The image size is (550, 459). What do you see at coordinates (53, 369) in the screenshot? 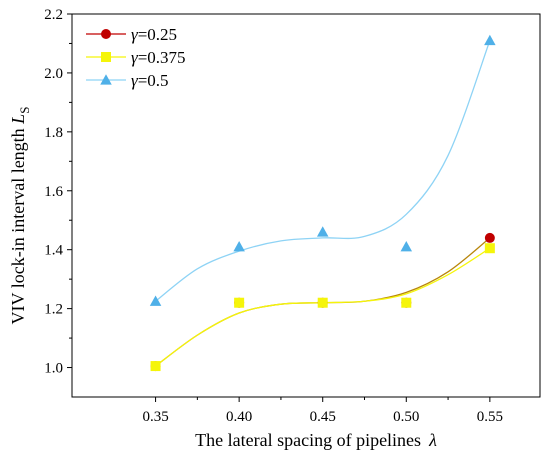
I see `y-tick-label: 1.0` at bounding box center [53, 369].